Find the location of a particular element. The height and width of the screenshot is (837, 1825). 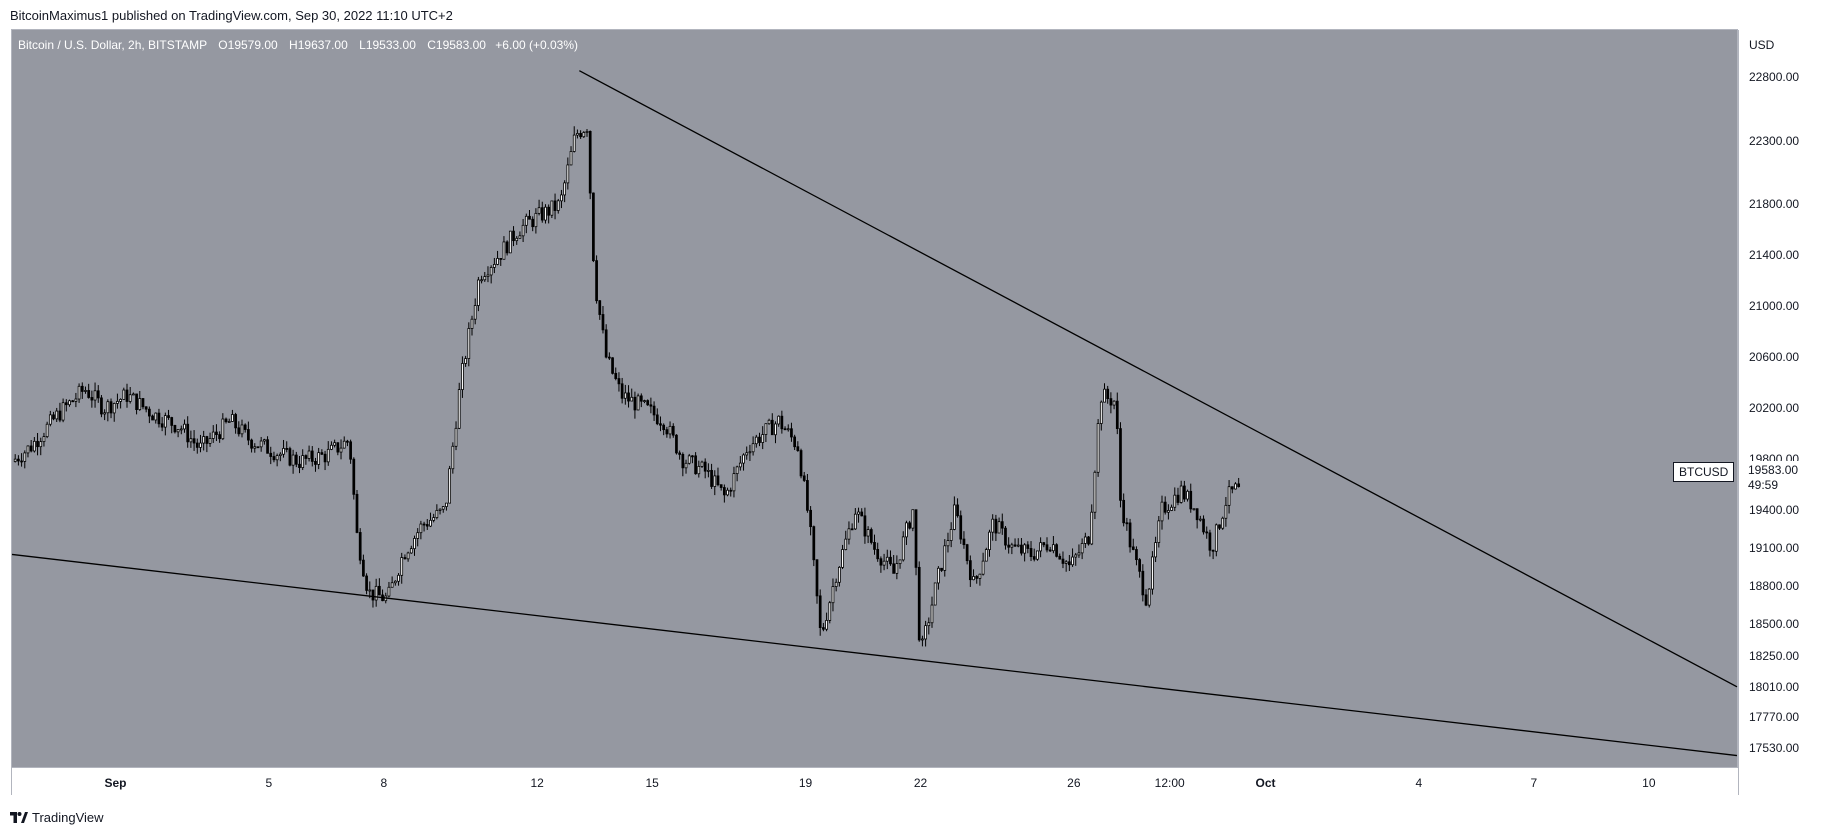

time-axis: Sep 5 8 12 15 19 22 26 12:00 Oct 4 7 10 is located at coordinates (875, 781).